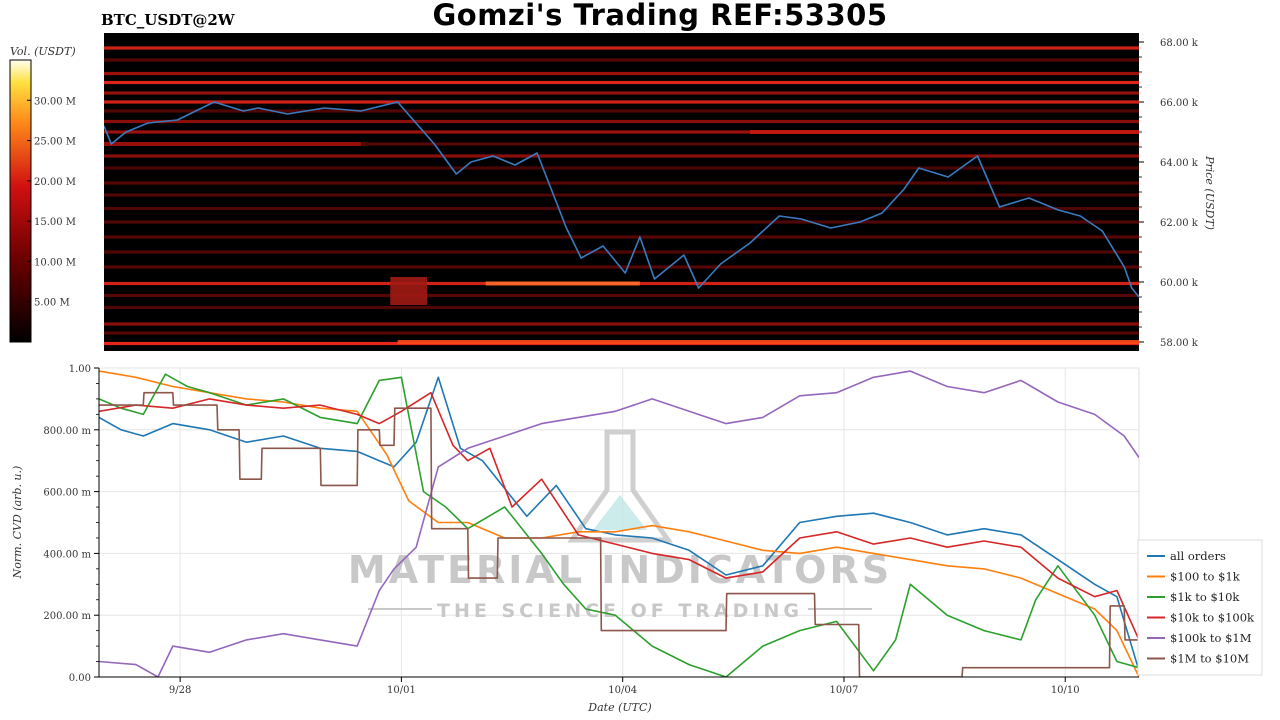  I want to click on watermark-subtitle: THE SCIENCE OF TRADING, so click(620, 611).